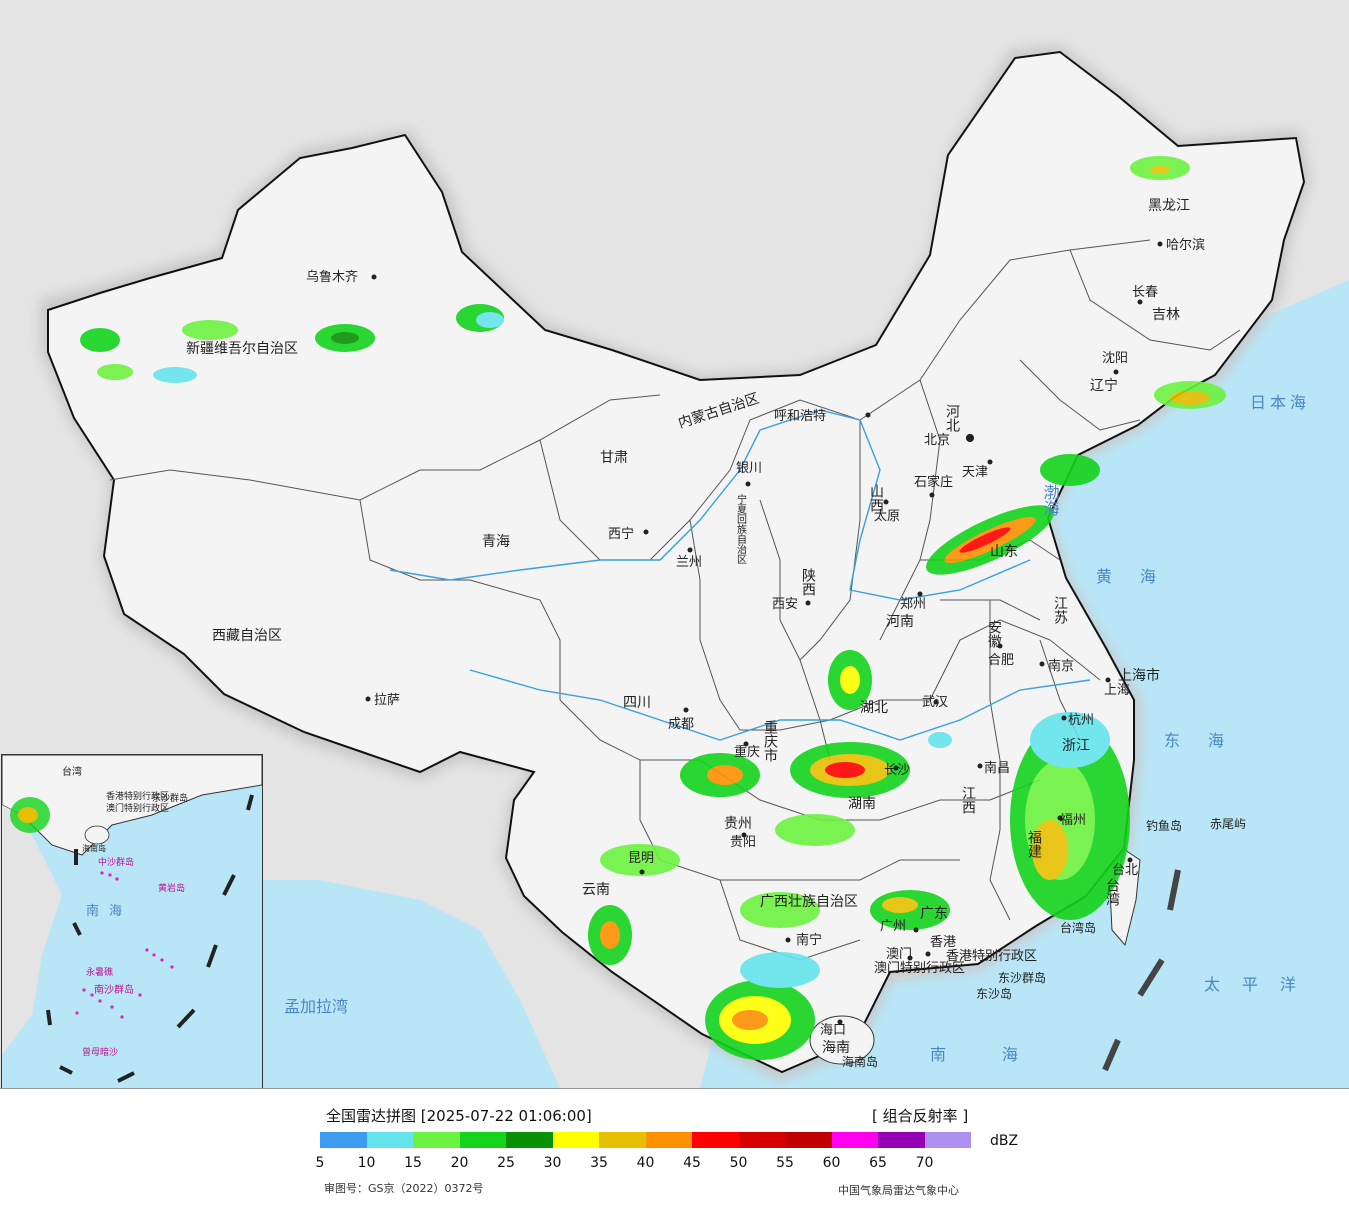 This screenshot has width=1349, height=1209. I want to click on province-label: 河北, so click(952, 418).